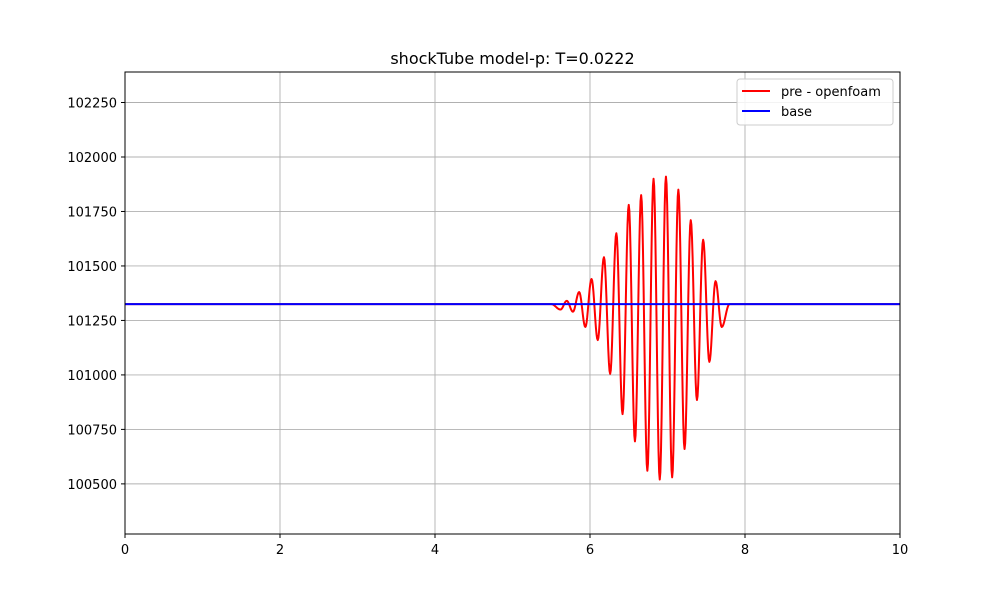  I want to click on x-tick-label: 2, so click(280, 550).